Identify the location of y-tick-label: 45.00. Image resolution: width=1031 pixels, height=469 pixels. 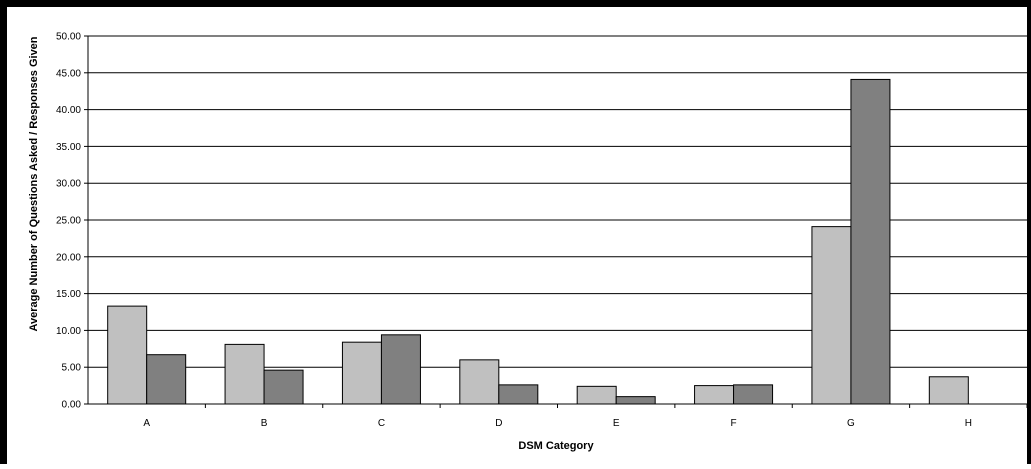
(68, 73).